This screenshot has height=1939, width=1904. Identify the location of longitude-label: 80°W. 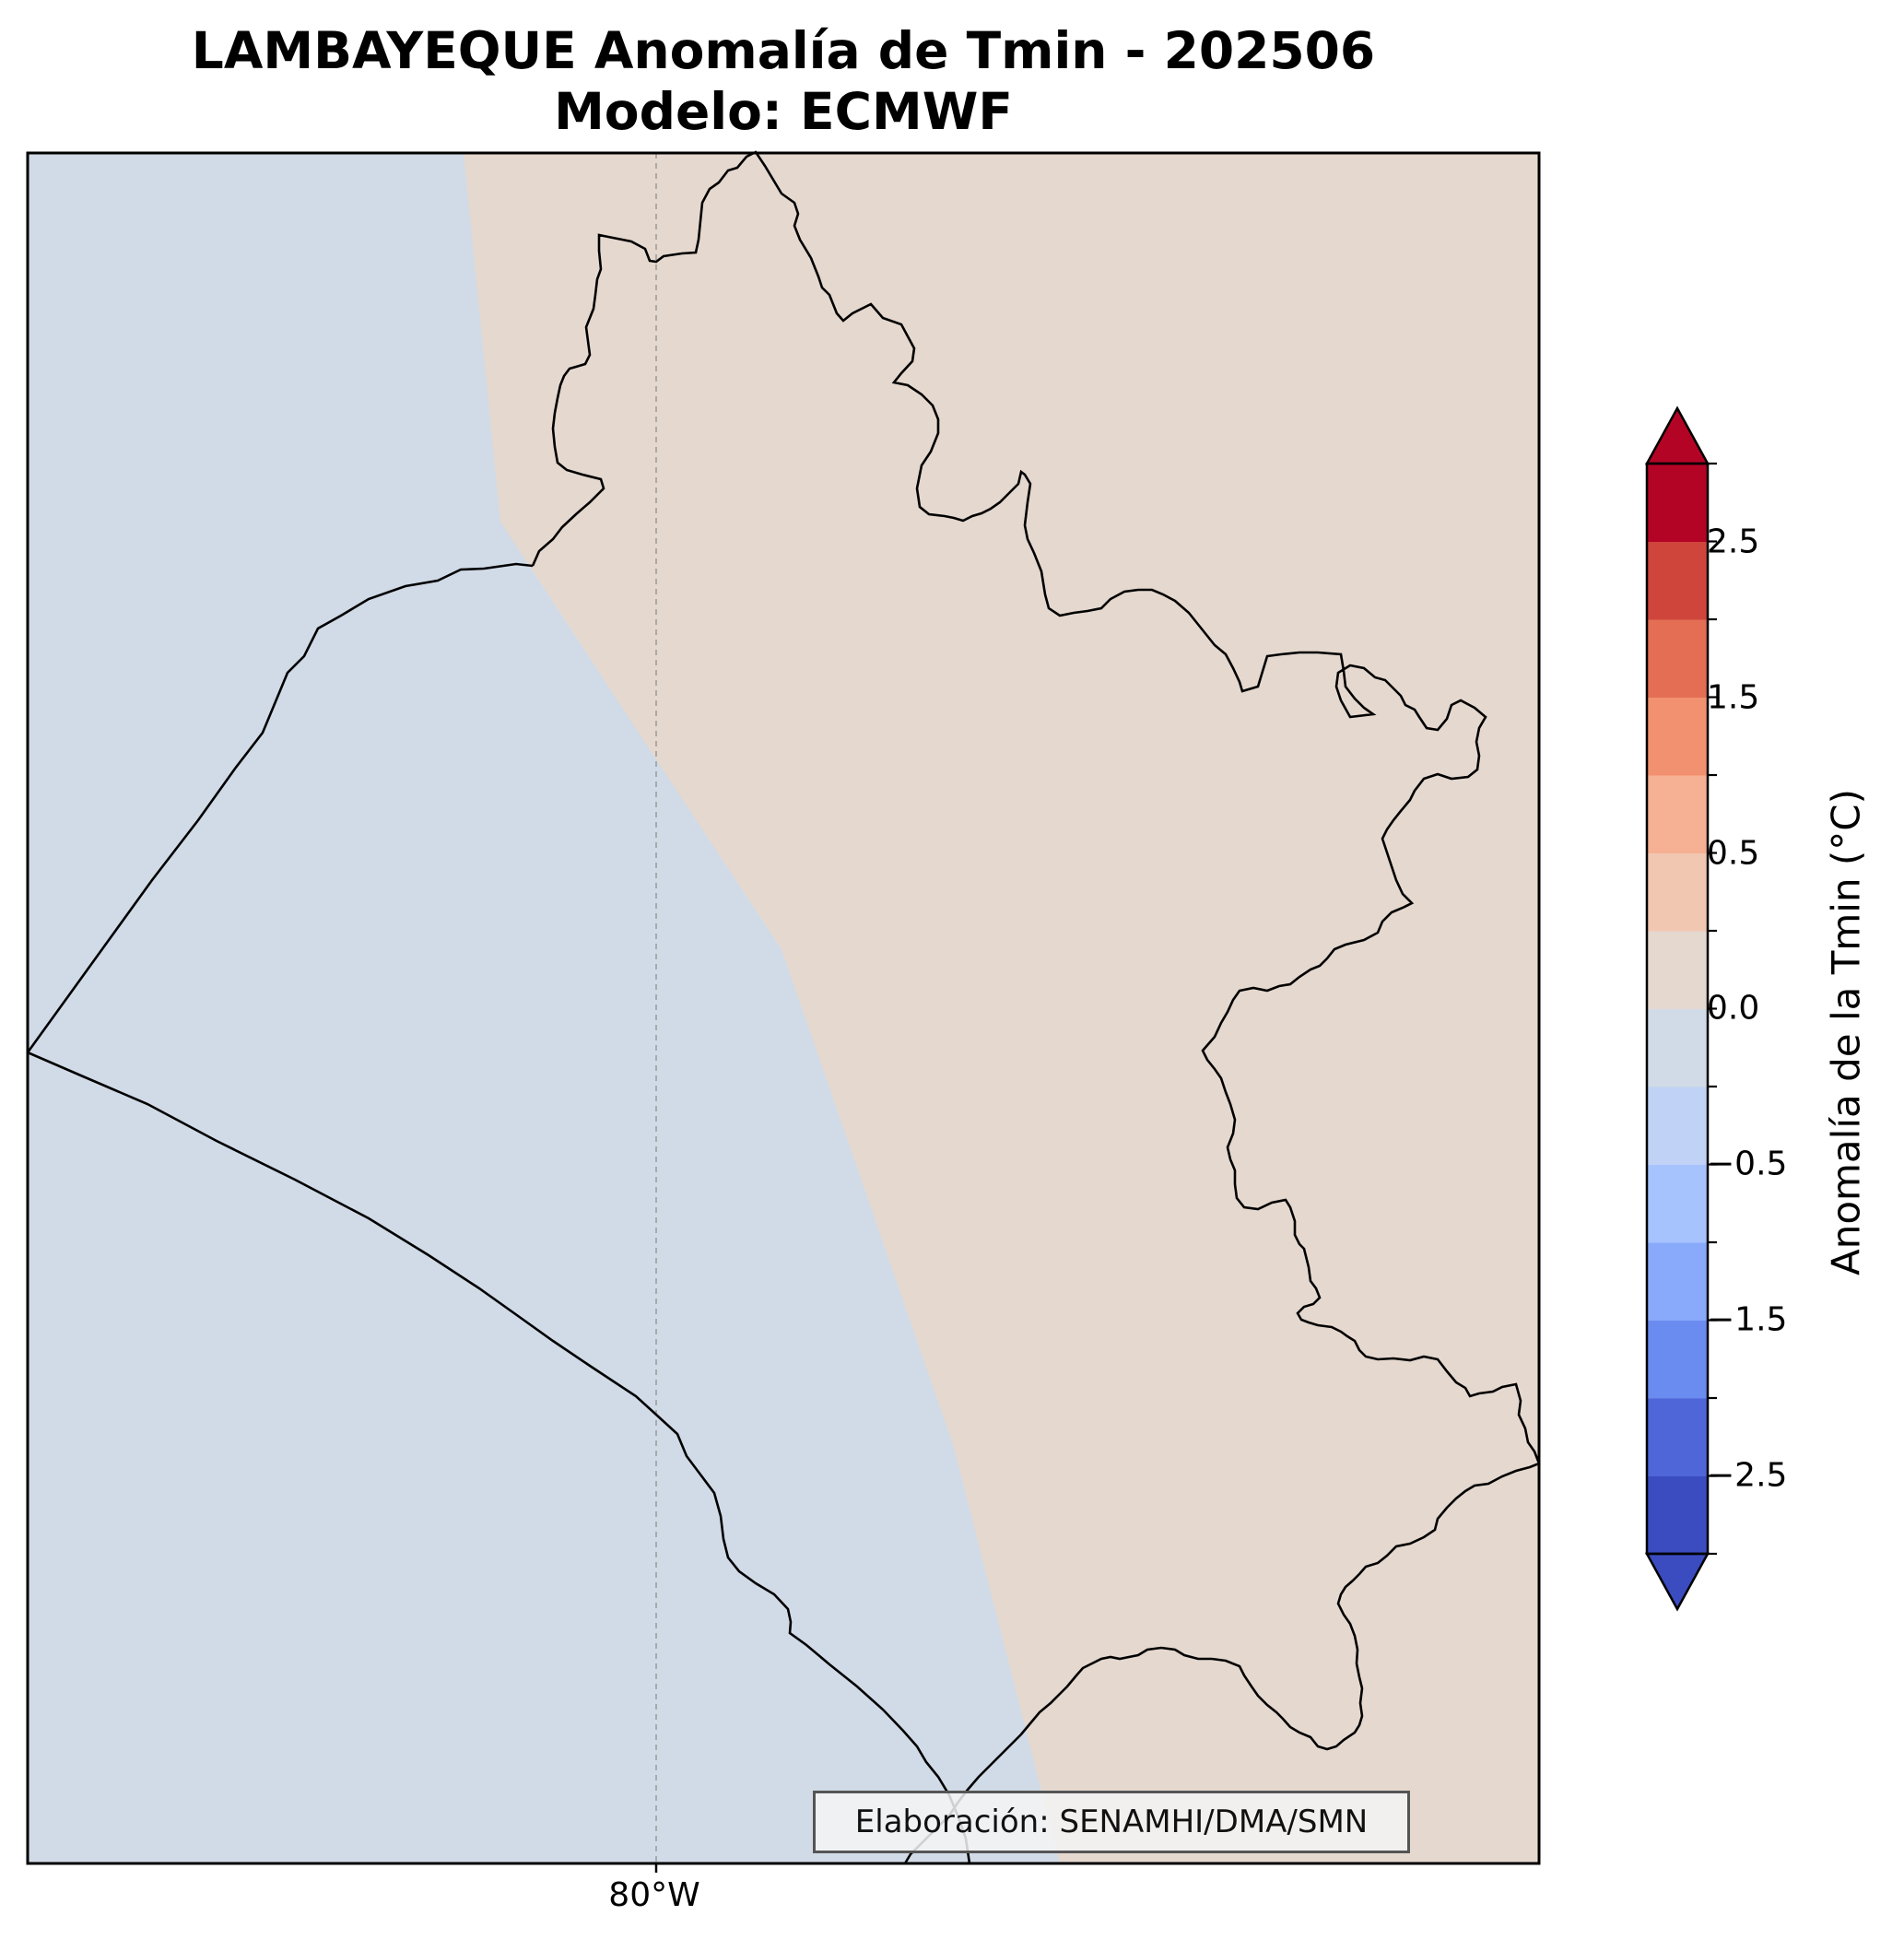
(654, 1895).